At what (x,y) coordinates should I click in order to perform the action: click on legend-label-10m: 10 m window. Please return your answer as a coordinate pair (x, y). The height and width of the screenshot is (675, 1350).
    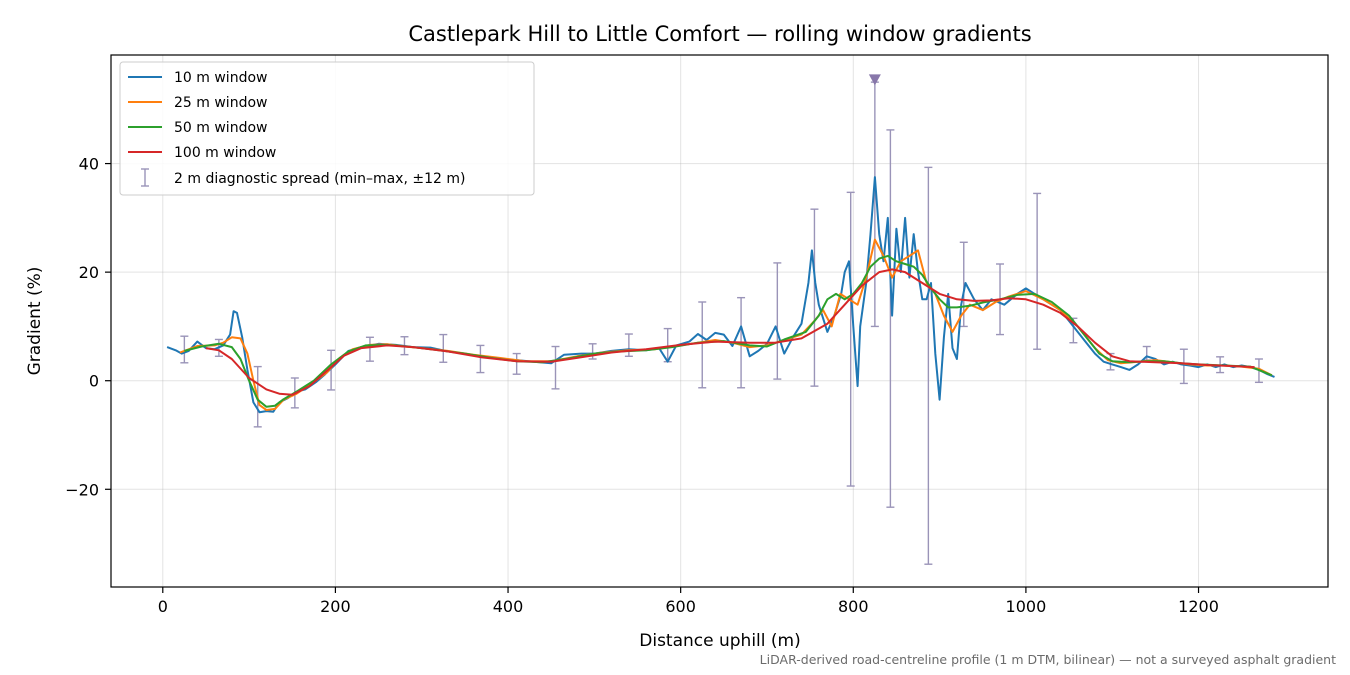
    Looking at the image, I should click on (220, 78).